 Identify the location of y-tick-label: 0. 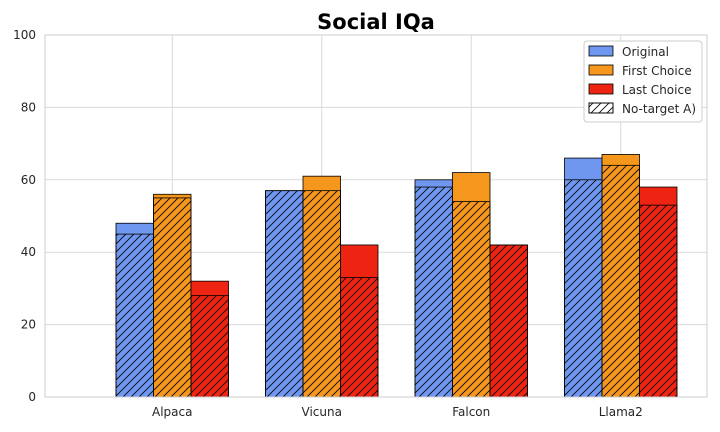
(32, 397).